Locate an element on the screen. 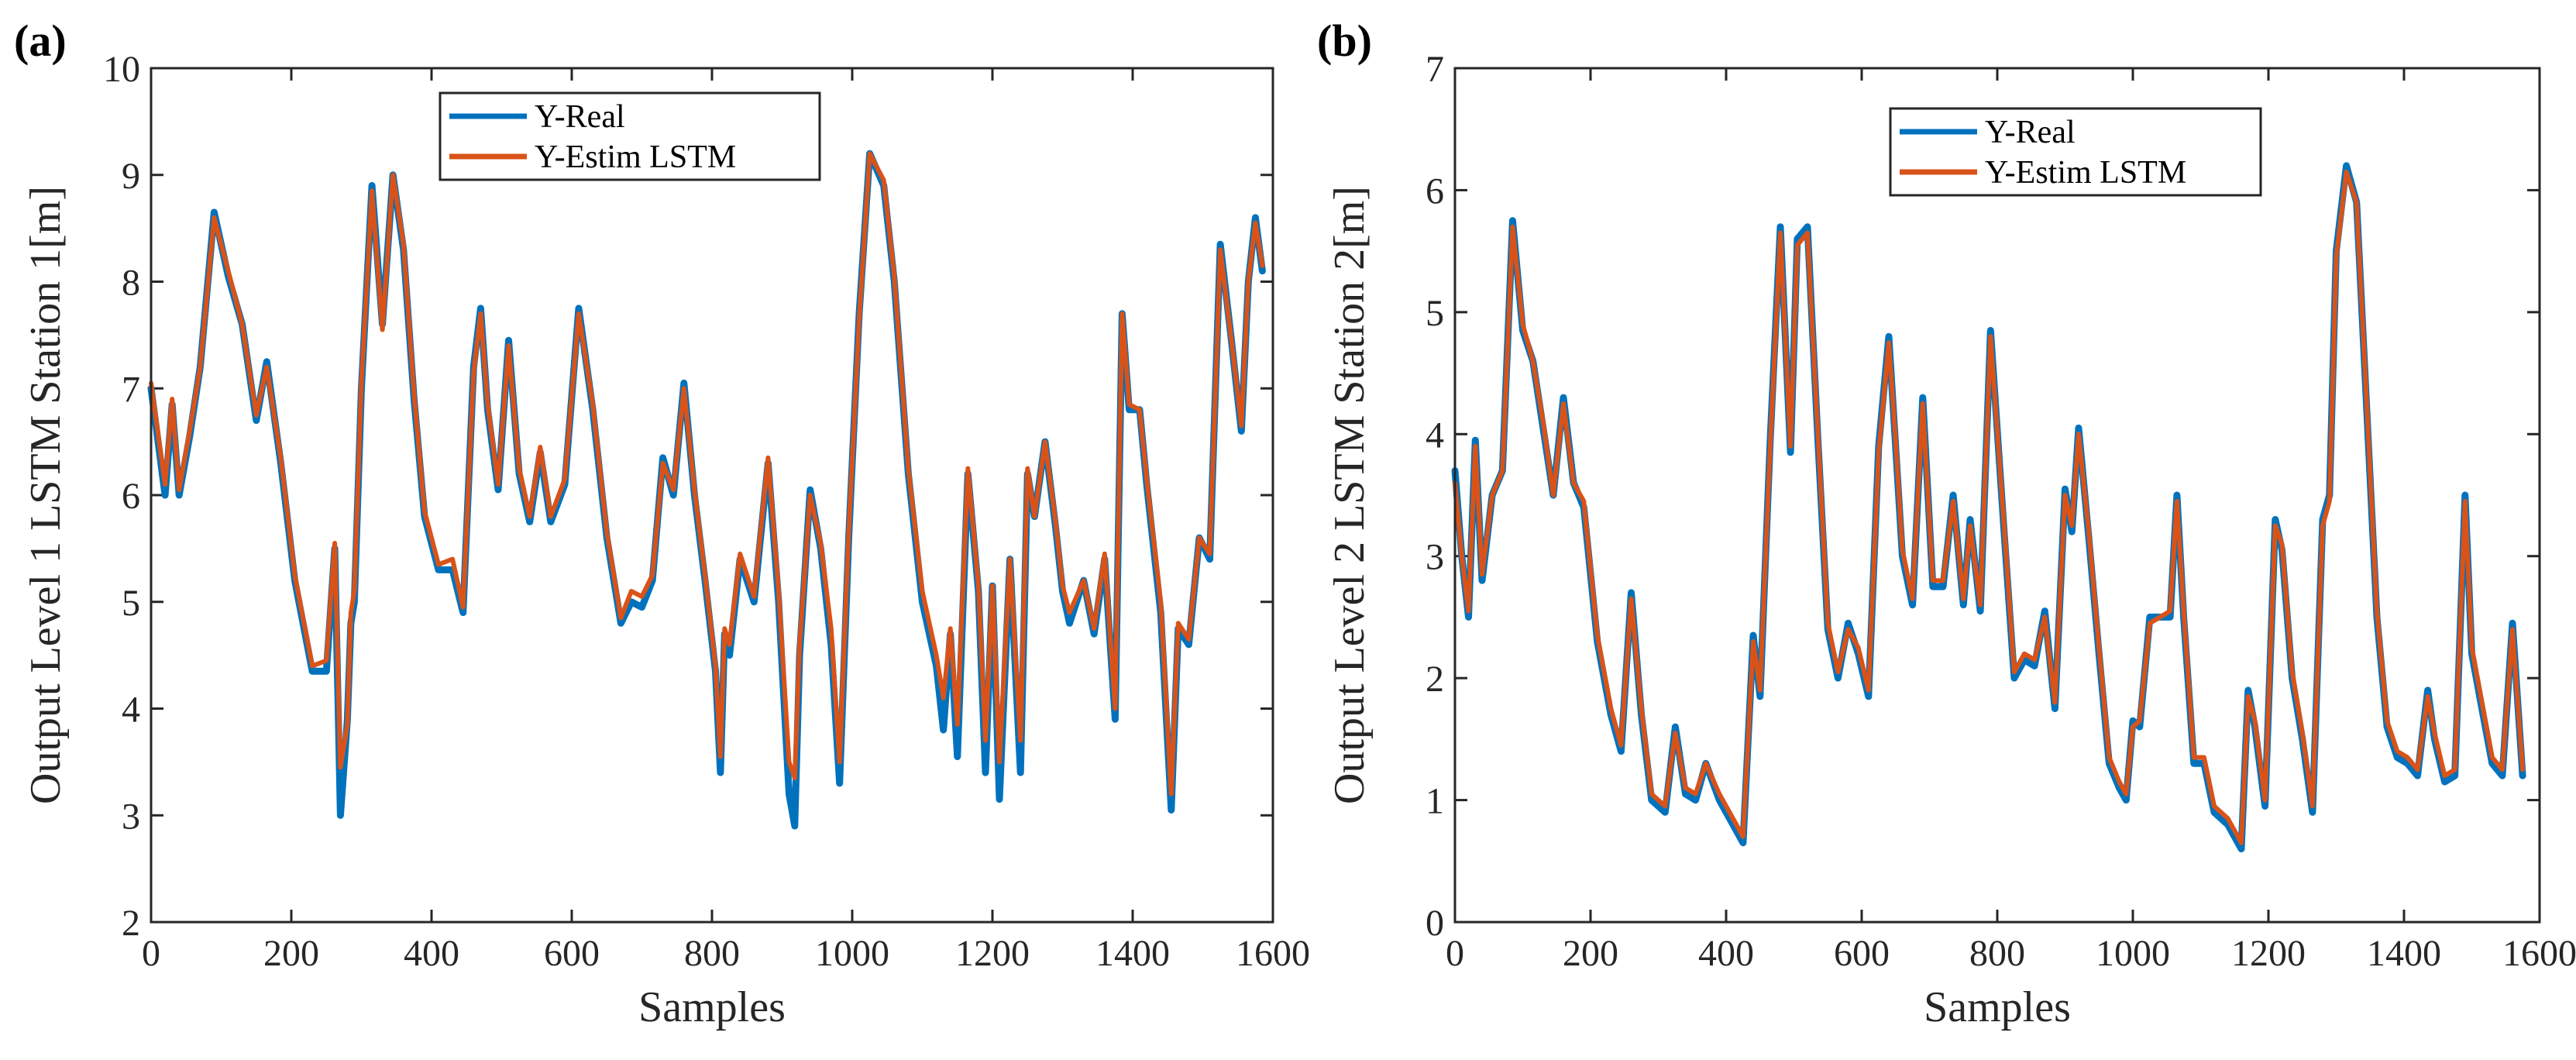  x-tick-label-a: 1400 is located at coordinates (1132, 953).